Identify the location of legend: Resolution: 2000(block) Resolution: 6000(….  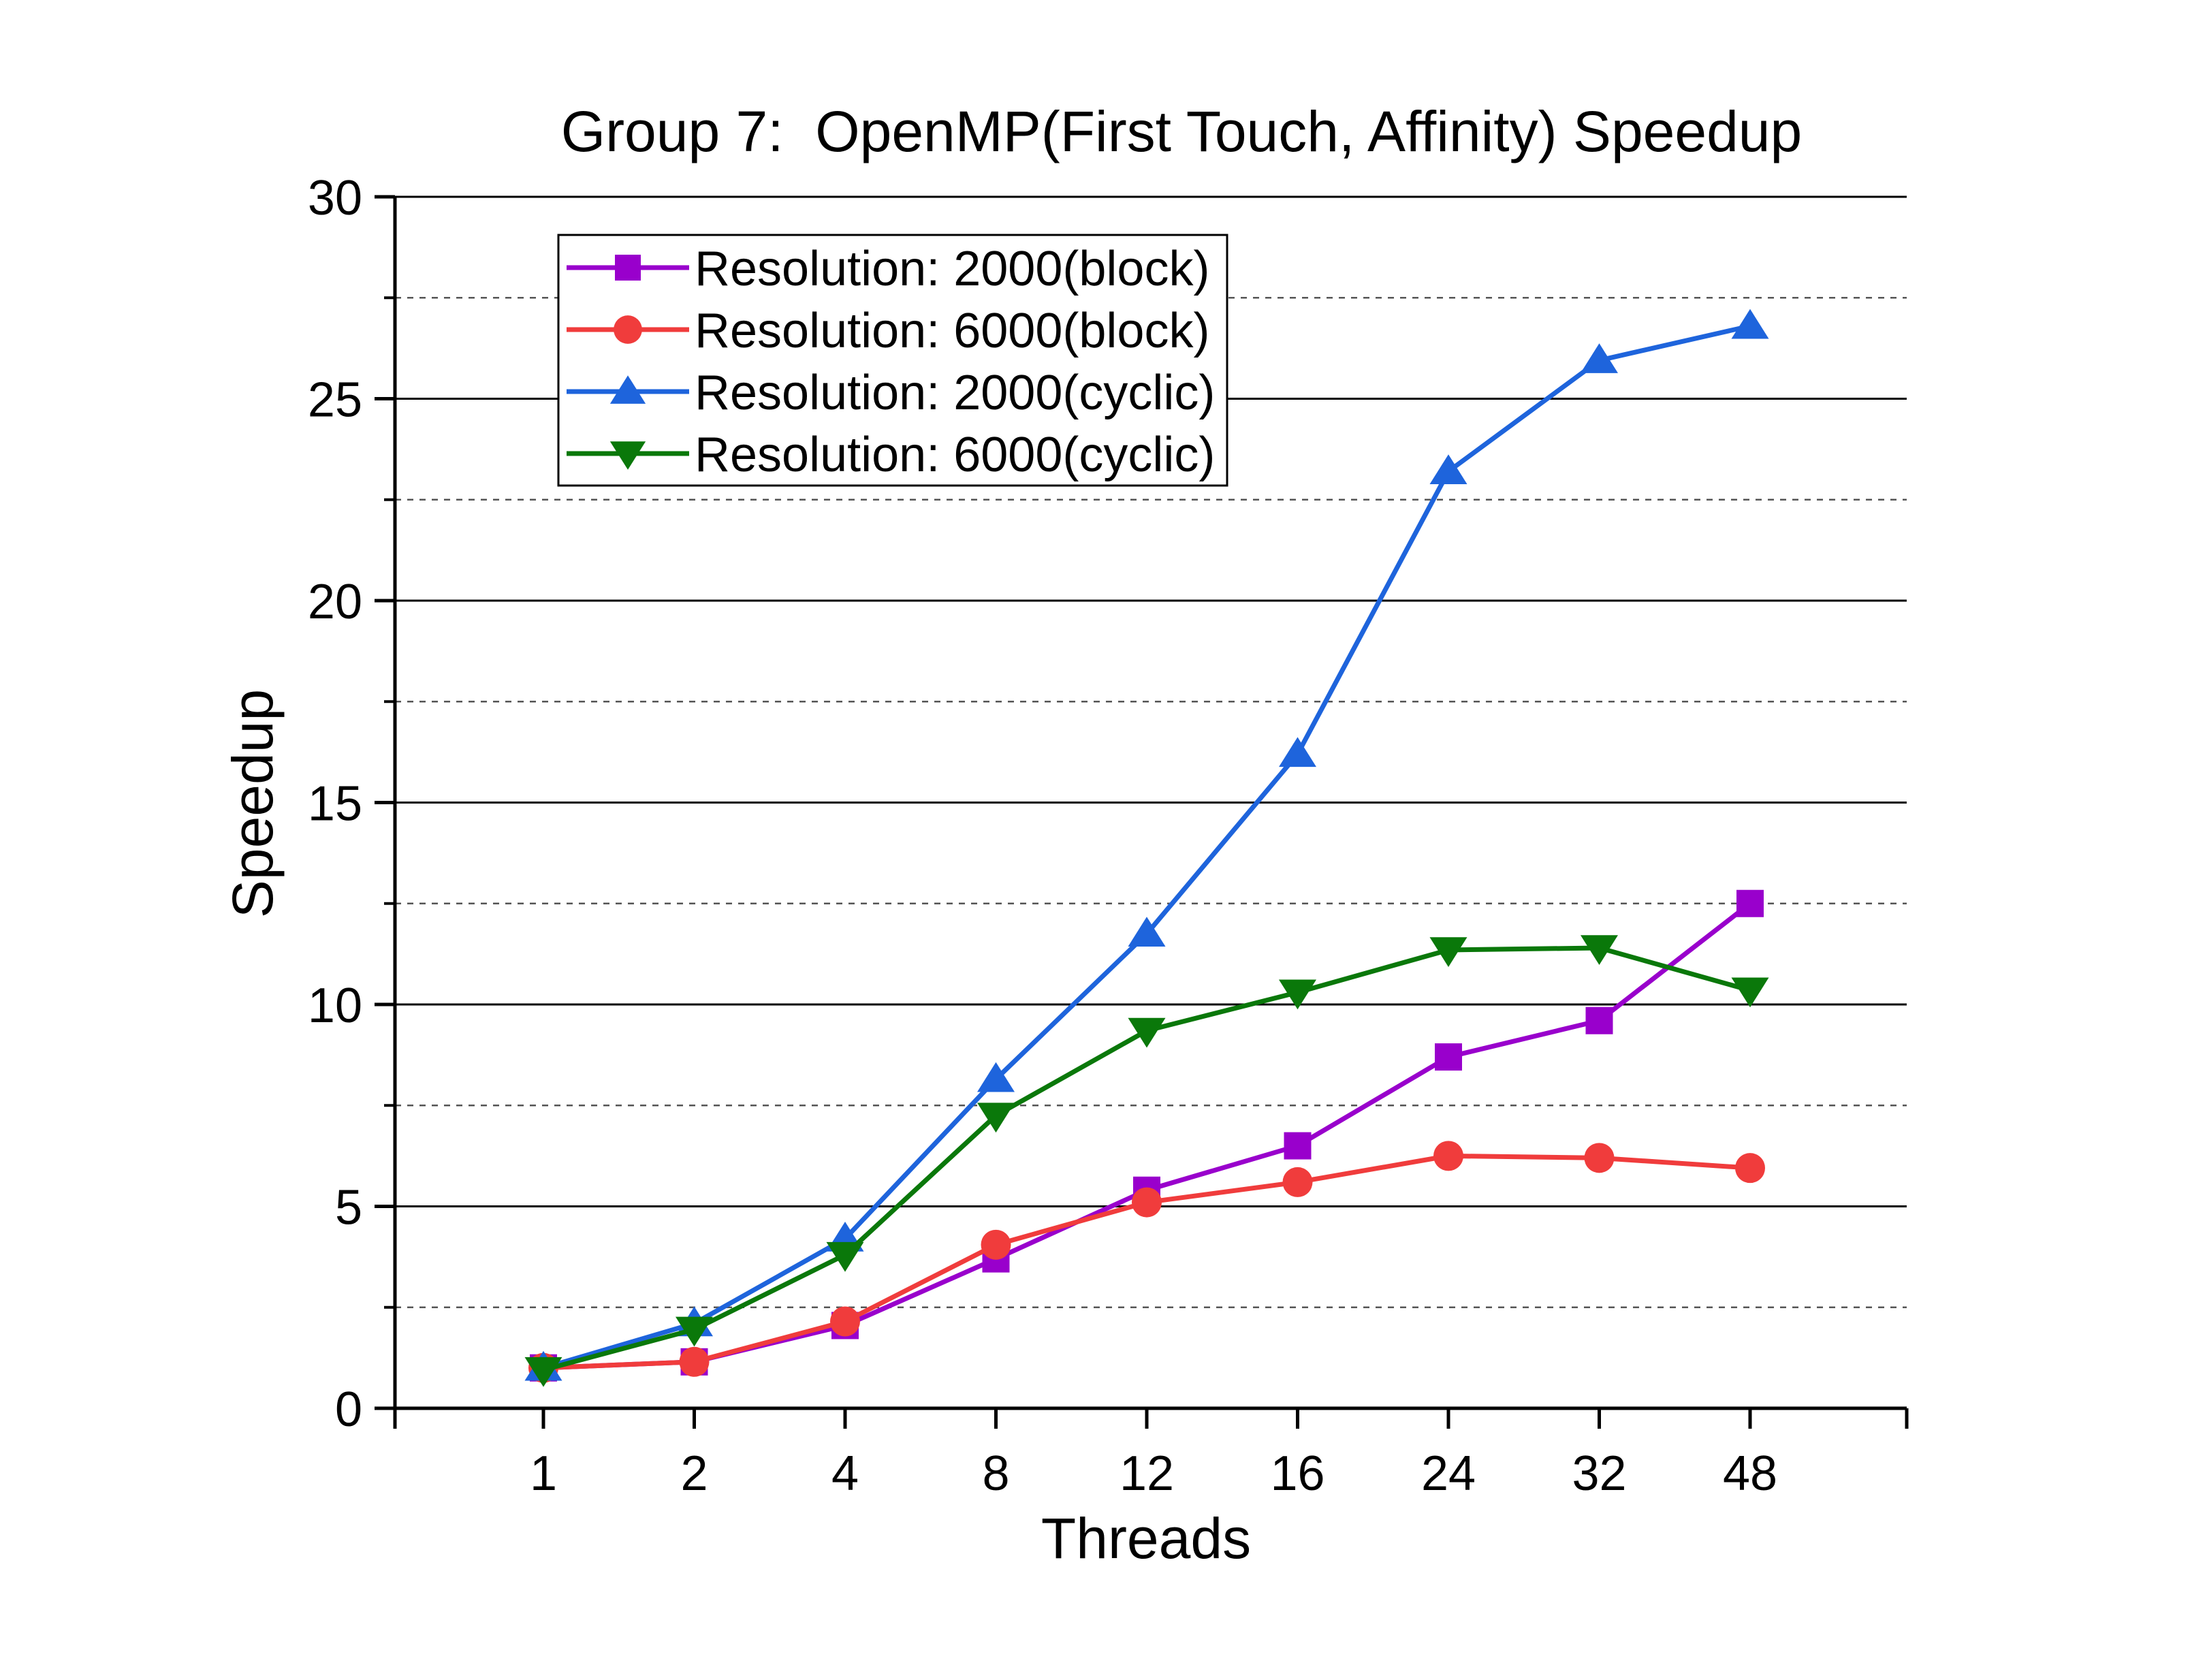
(892, 360).